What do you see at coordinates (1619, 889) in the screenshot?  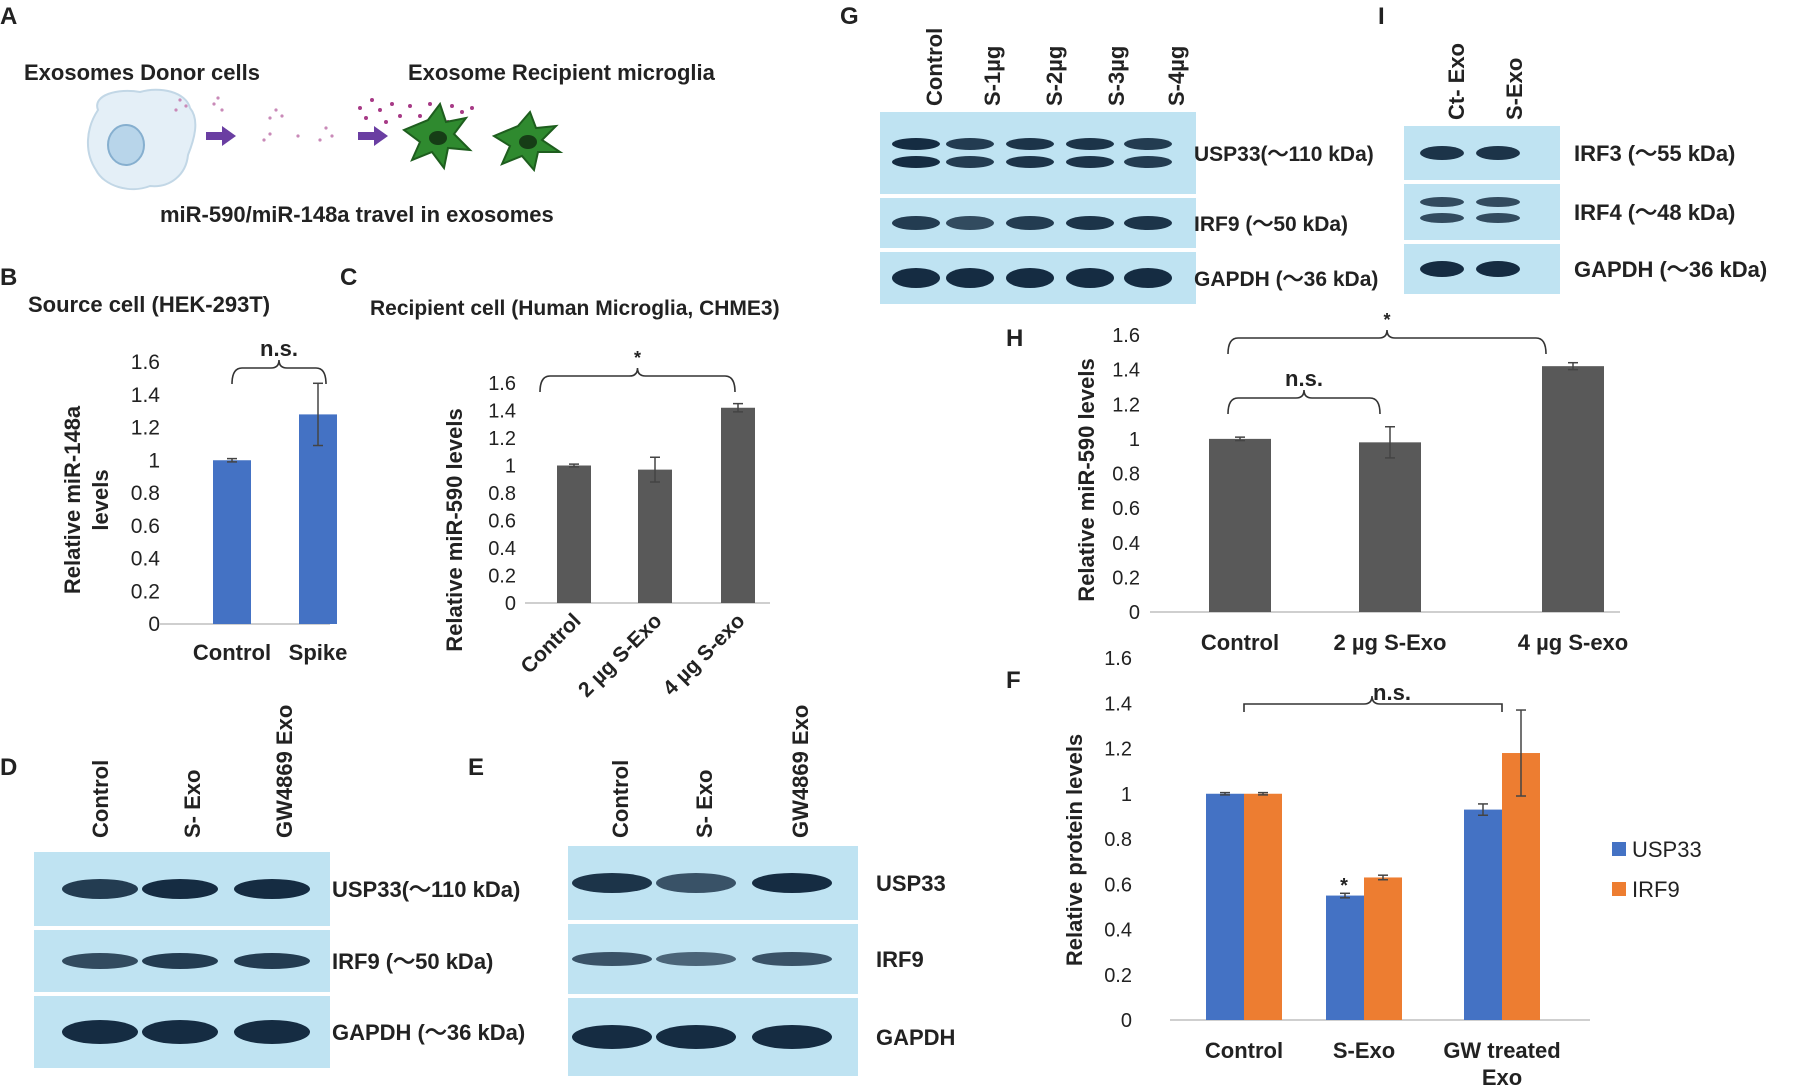 I see `legend-swatch` at bounding box center [1619, 889].